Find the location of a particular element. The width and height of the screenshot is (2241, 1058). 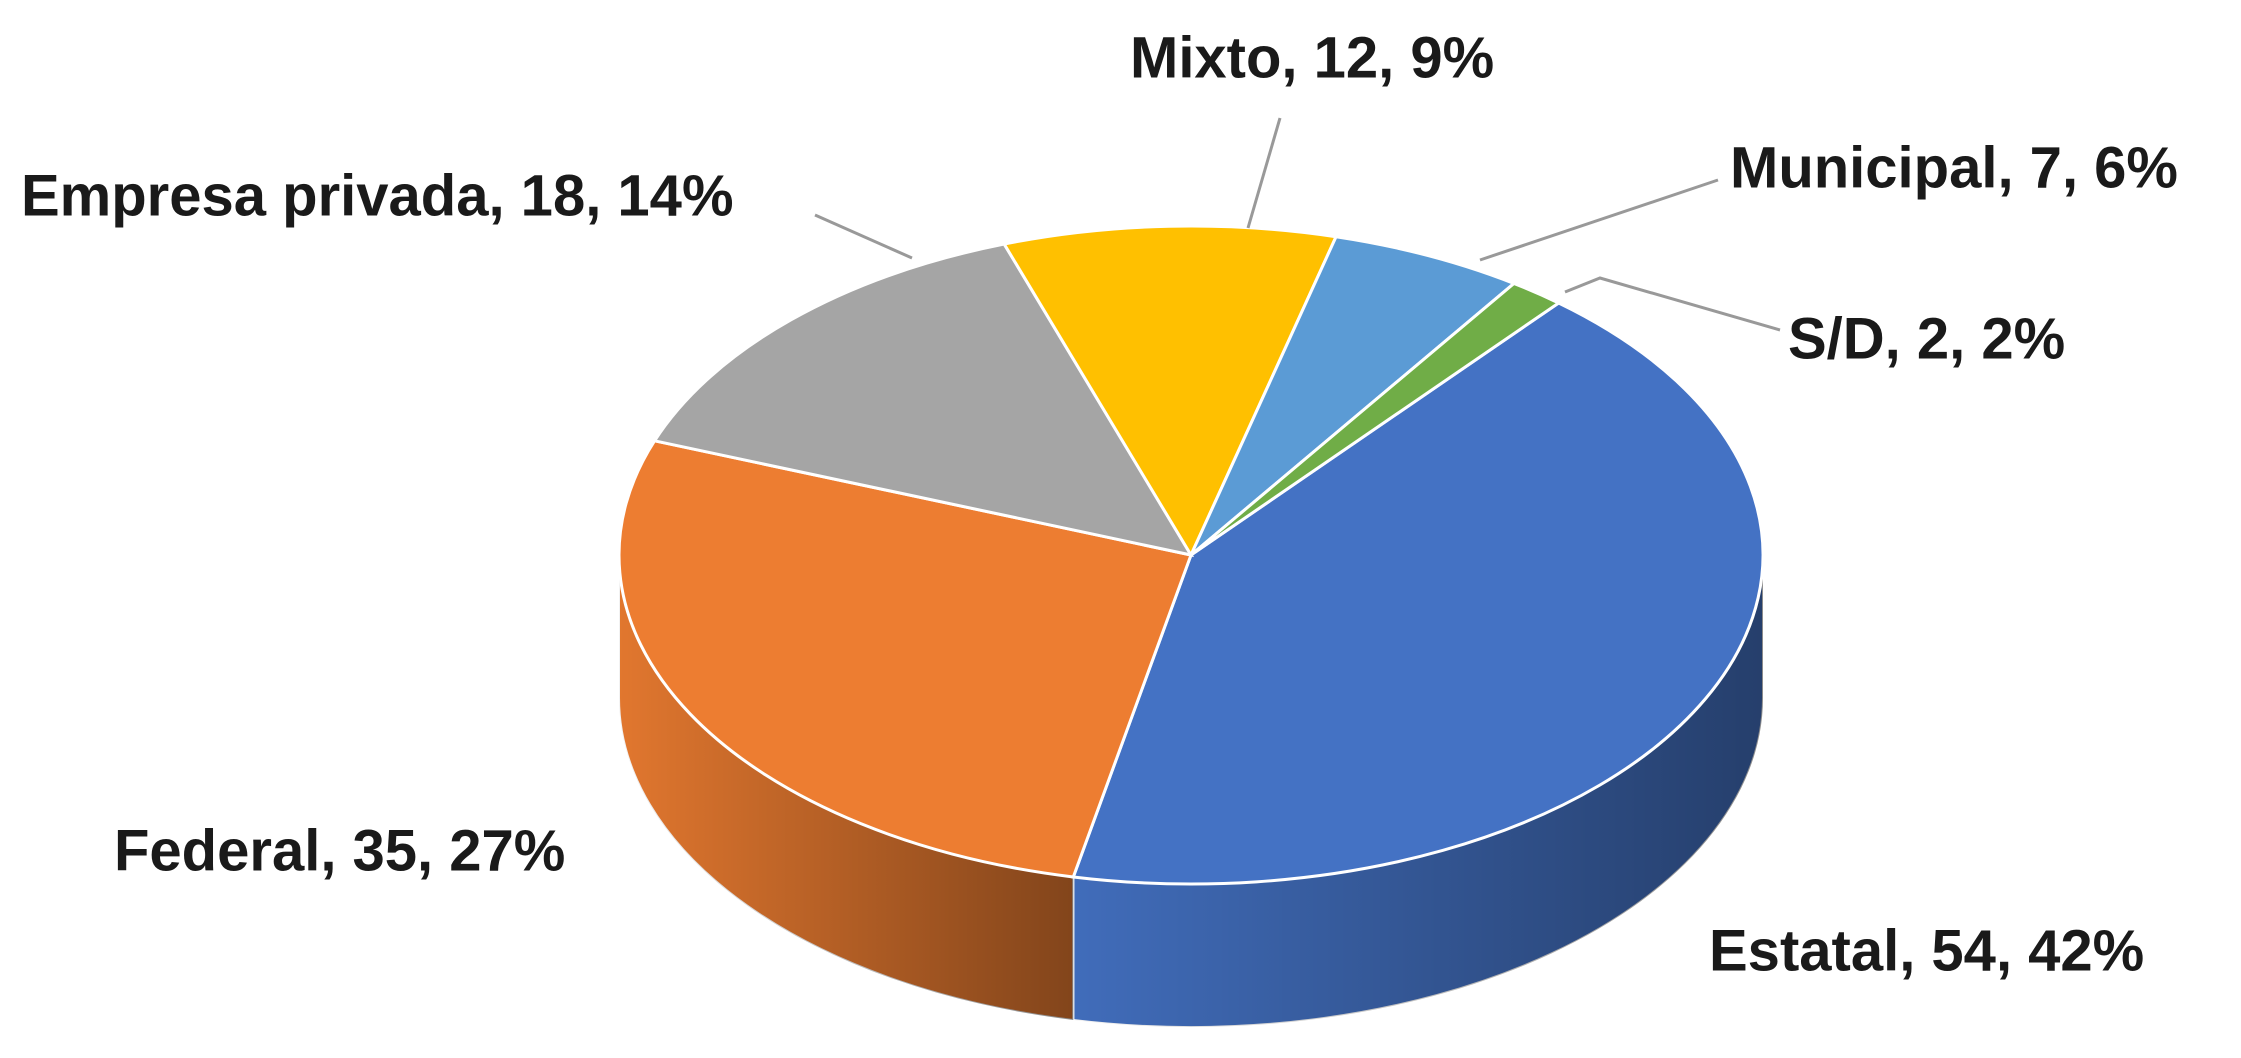

data-label: Estatal, 54, 42% is located at coordinates (1926, 950).